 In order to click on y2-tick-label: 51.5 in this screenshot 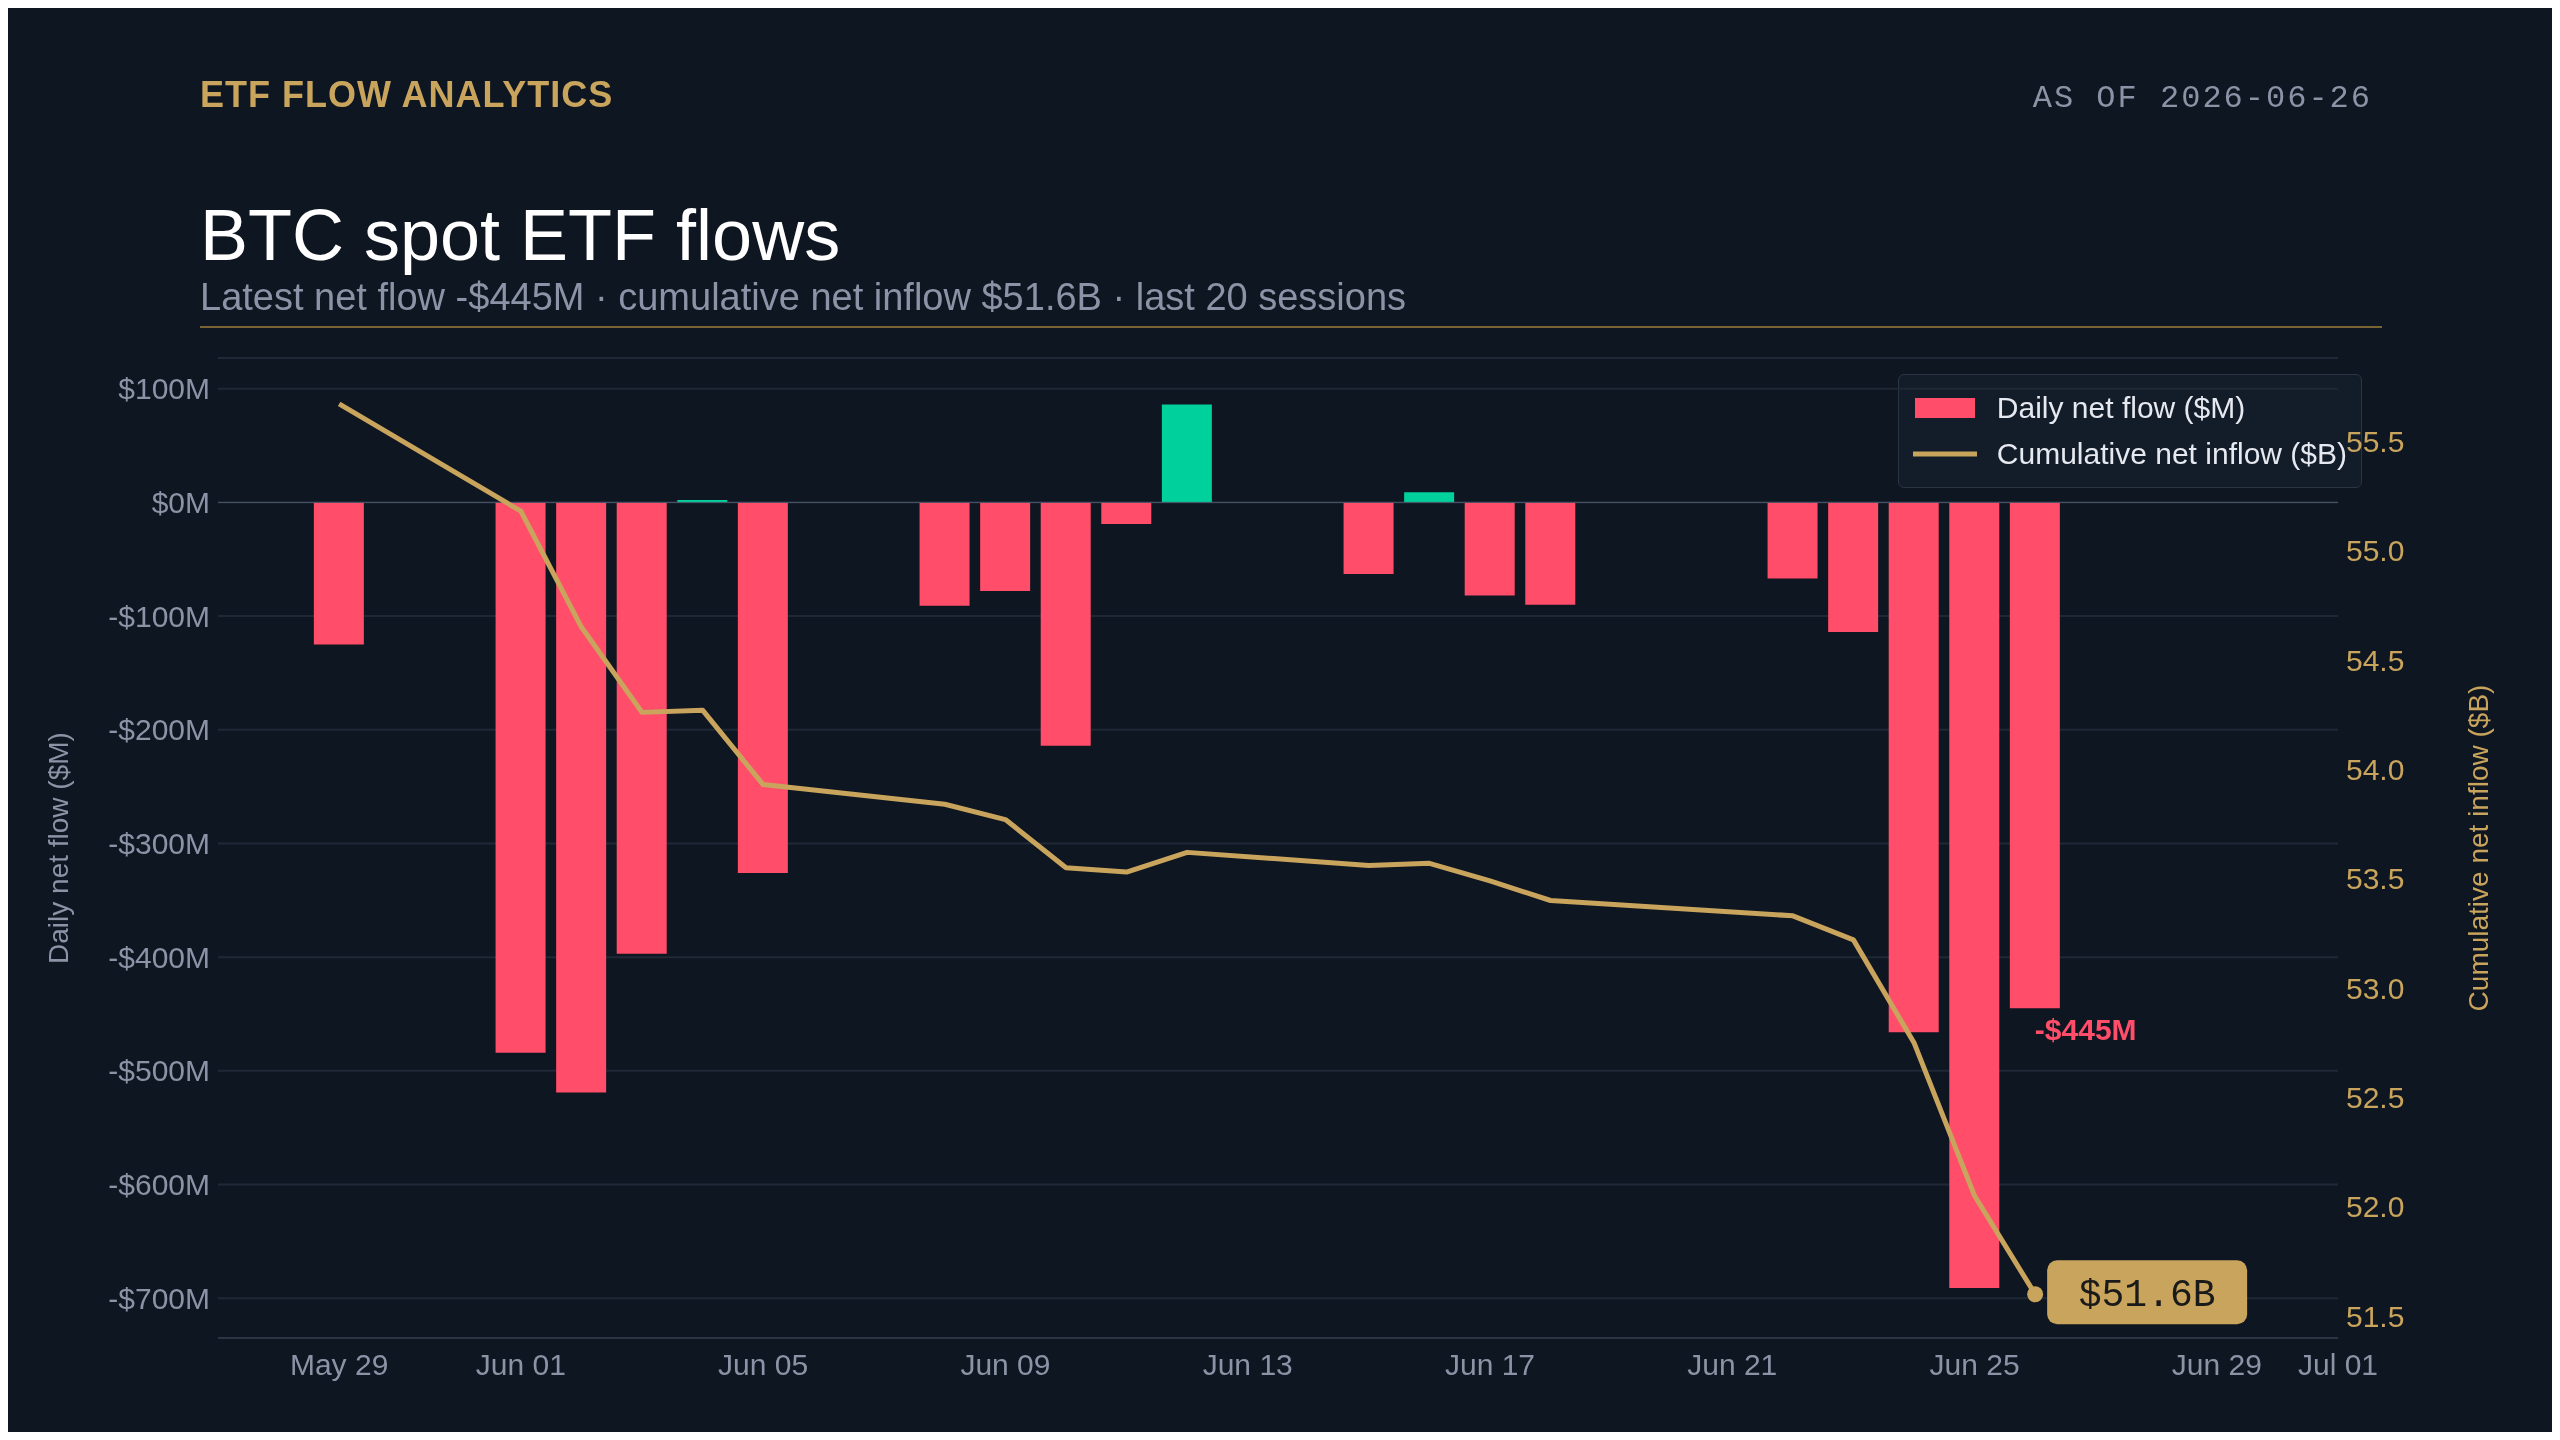, I will do `click(2375, 1316)`.